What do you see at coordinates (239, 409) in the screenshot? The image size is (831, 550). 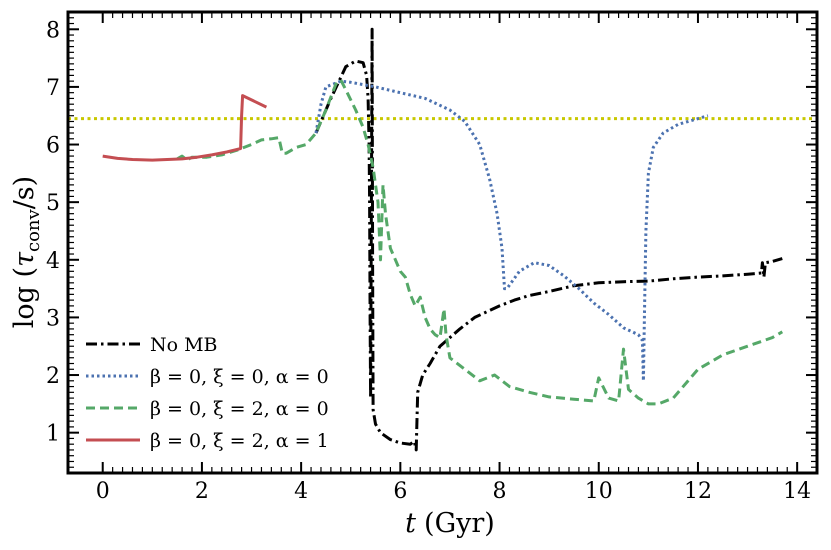 I see `legend-label-2: β = 0, ξ = 2, α = 0` at bounding box center [239, 409].